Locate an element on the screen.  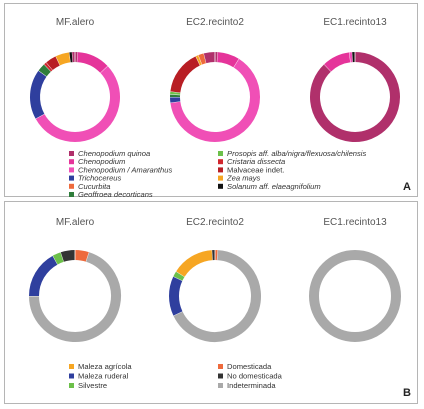
legend-swatch-malvaceae-indet is located at coordinates (220, 170).